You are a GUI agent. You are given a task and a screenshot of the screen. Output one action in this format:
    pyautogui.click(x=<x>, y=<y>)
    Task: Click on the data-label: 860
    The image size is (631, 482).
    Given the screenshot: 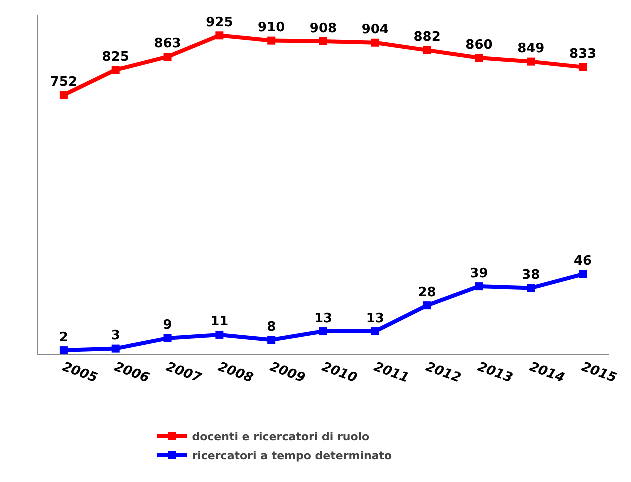 What is the action you would take?
    pyautogui.click(x=479, y=45)
    